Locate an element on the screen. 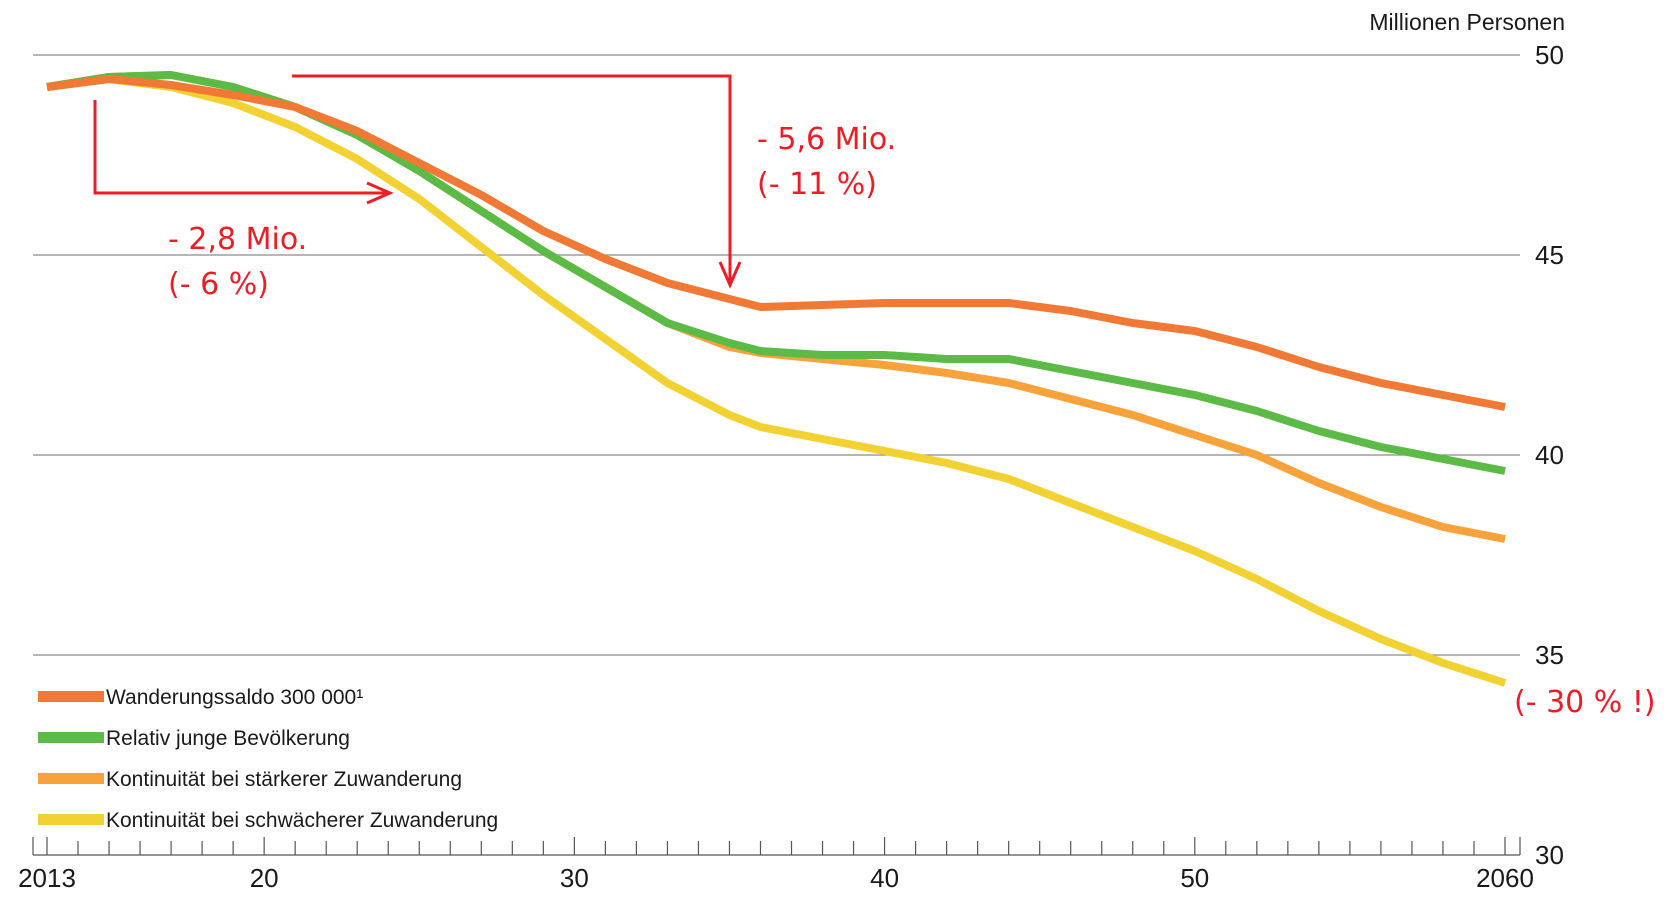  annotation-1-line1: - 2,8 Mio. is located at coordinates (237, 239).